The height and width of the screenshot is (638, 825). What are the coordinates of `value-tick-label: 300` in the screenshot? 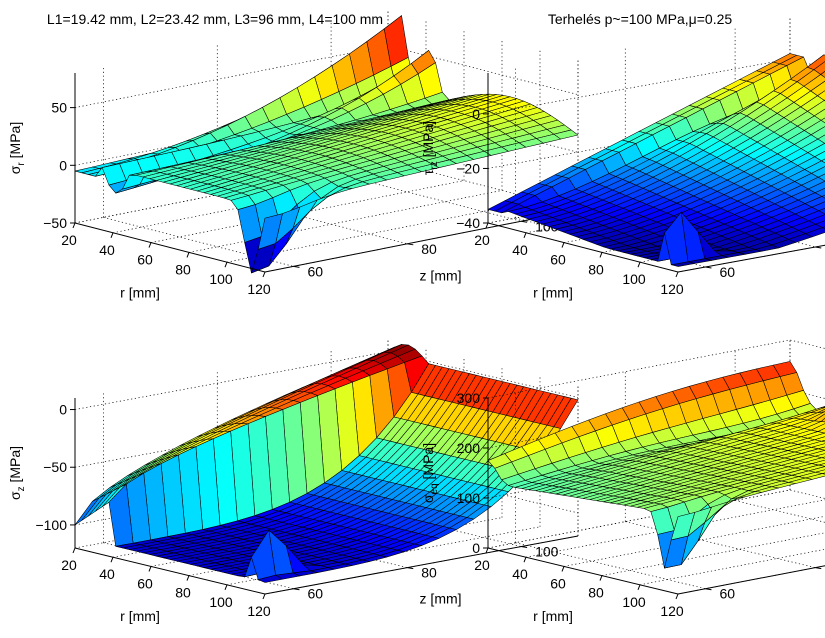 It's located at (469, 398).